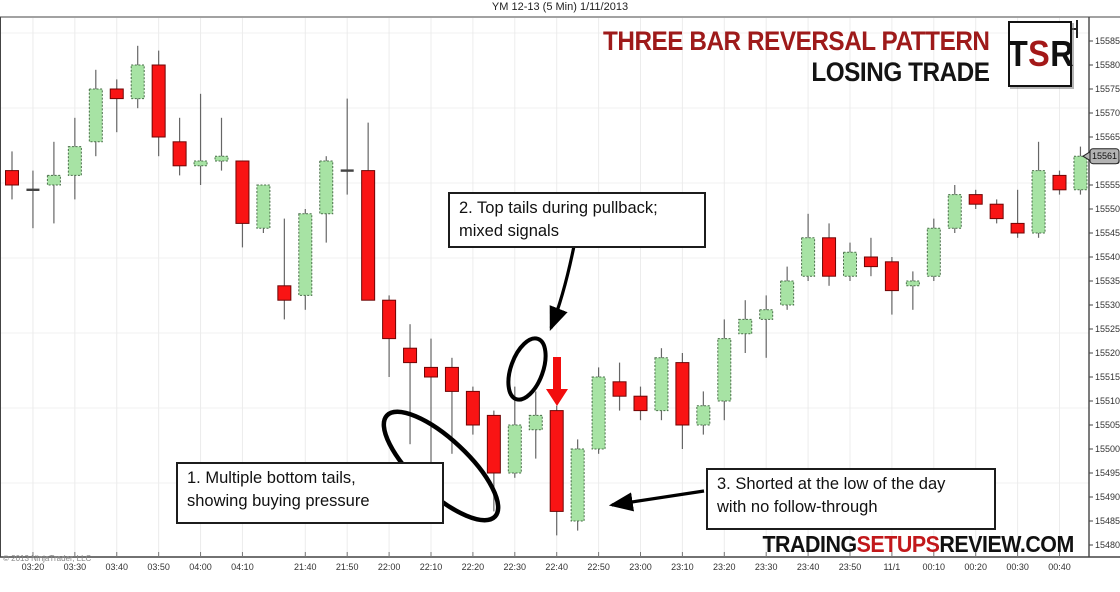  I want to click on y-tick-label: 15485, so click(1107, 521).